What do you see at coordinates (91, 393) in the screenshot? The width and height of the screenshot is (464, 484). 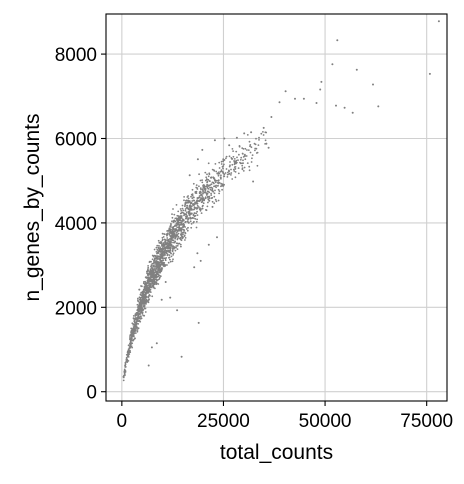 I see `y-tick-label: 0` at bounding box center [91, 393].